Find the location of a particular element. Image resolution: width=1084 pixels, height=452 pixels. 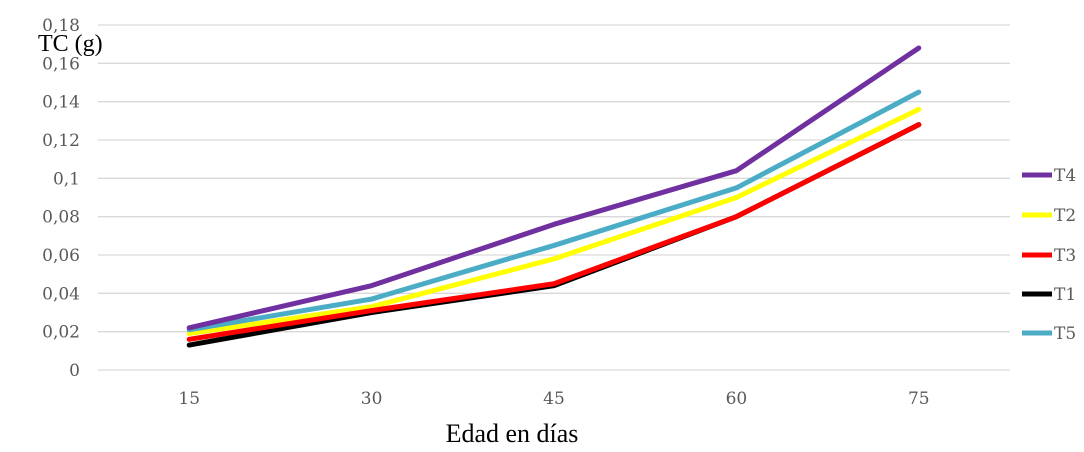

x-tick-label: 15 is located at coordinates (189, 399).